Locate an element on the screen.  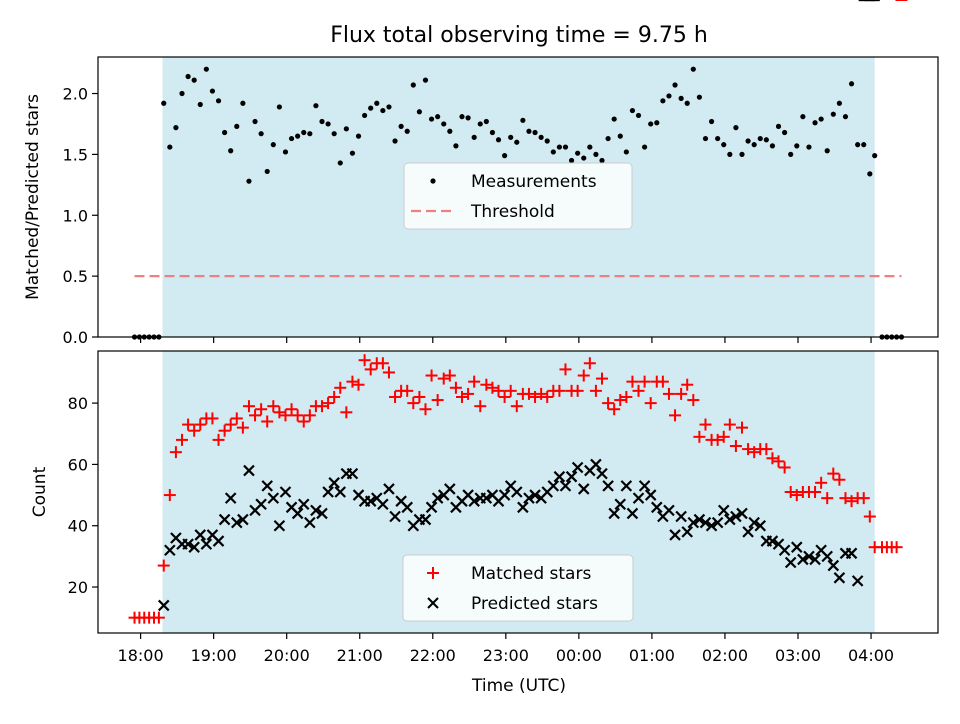
y-tick-label: 0.0 is located at coordinates (75, 337).